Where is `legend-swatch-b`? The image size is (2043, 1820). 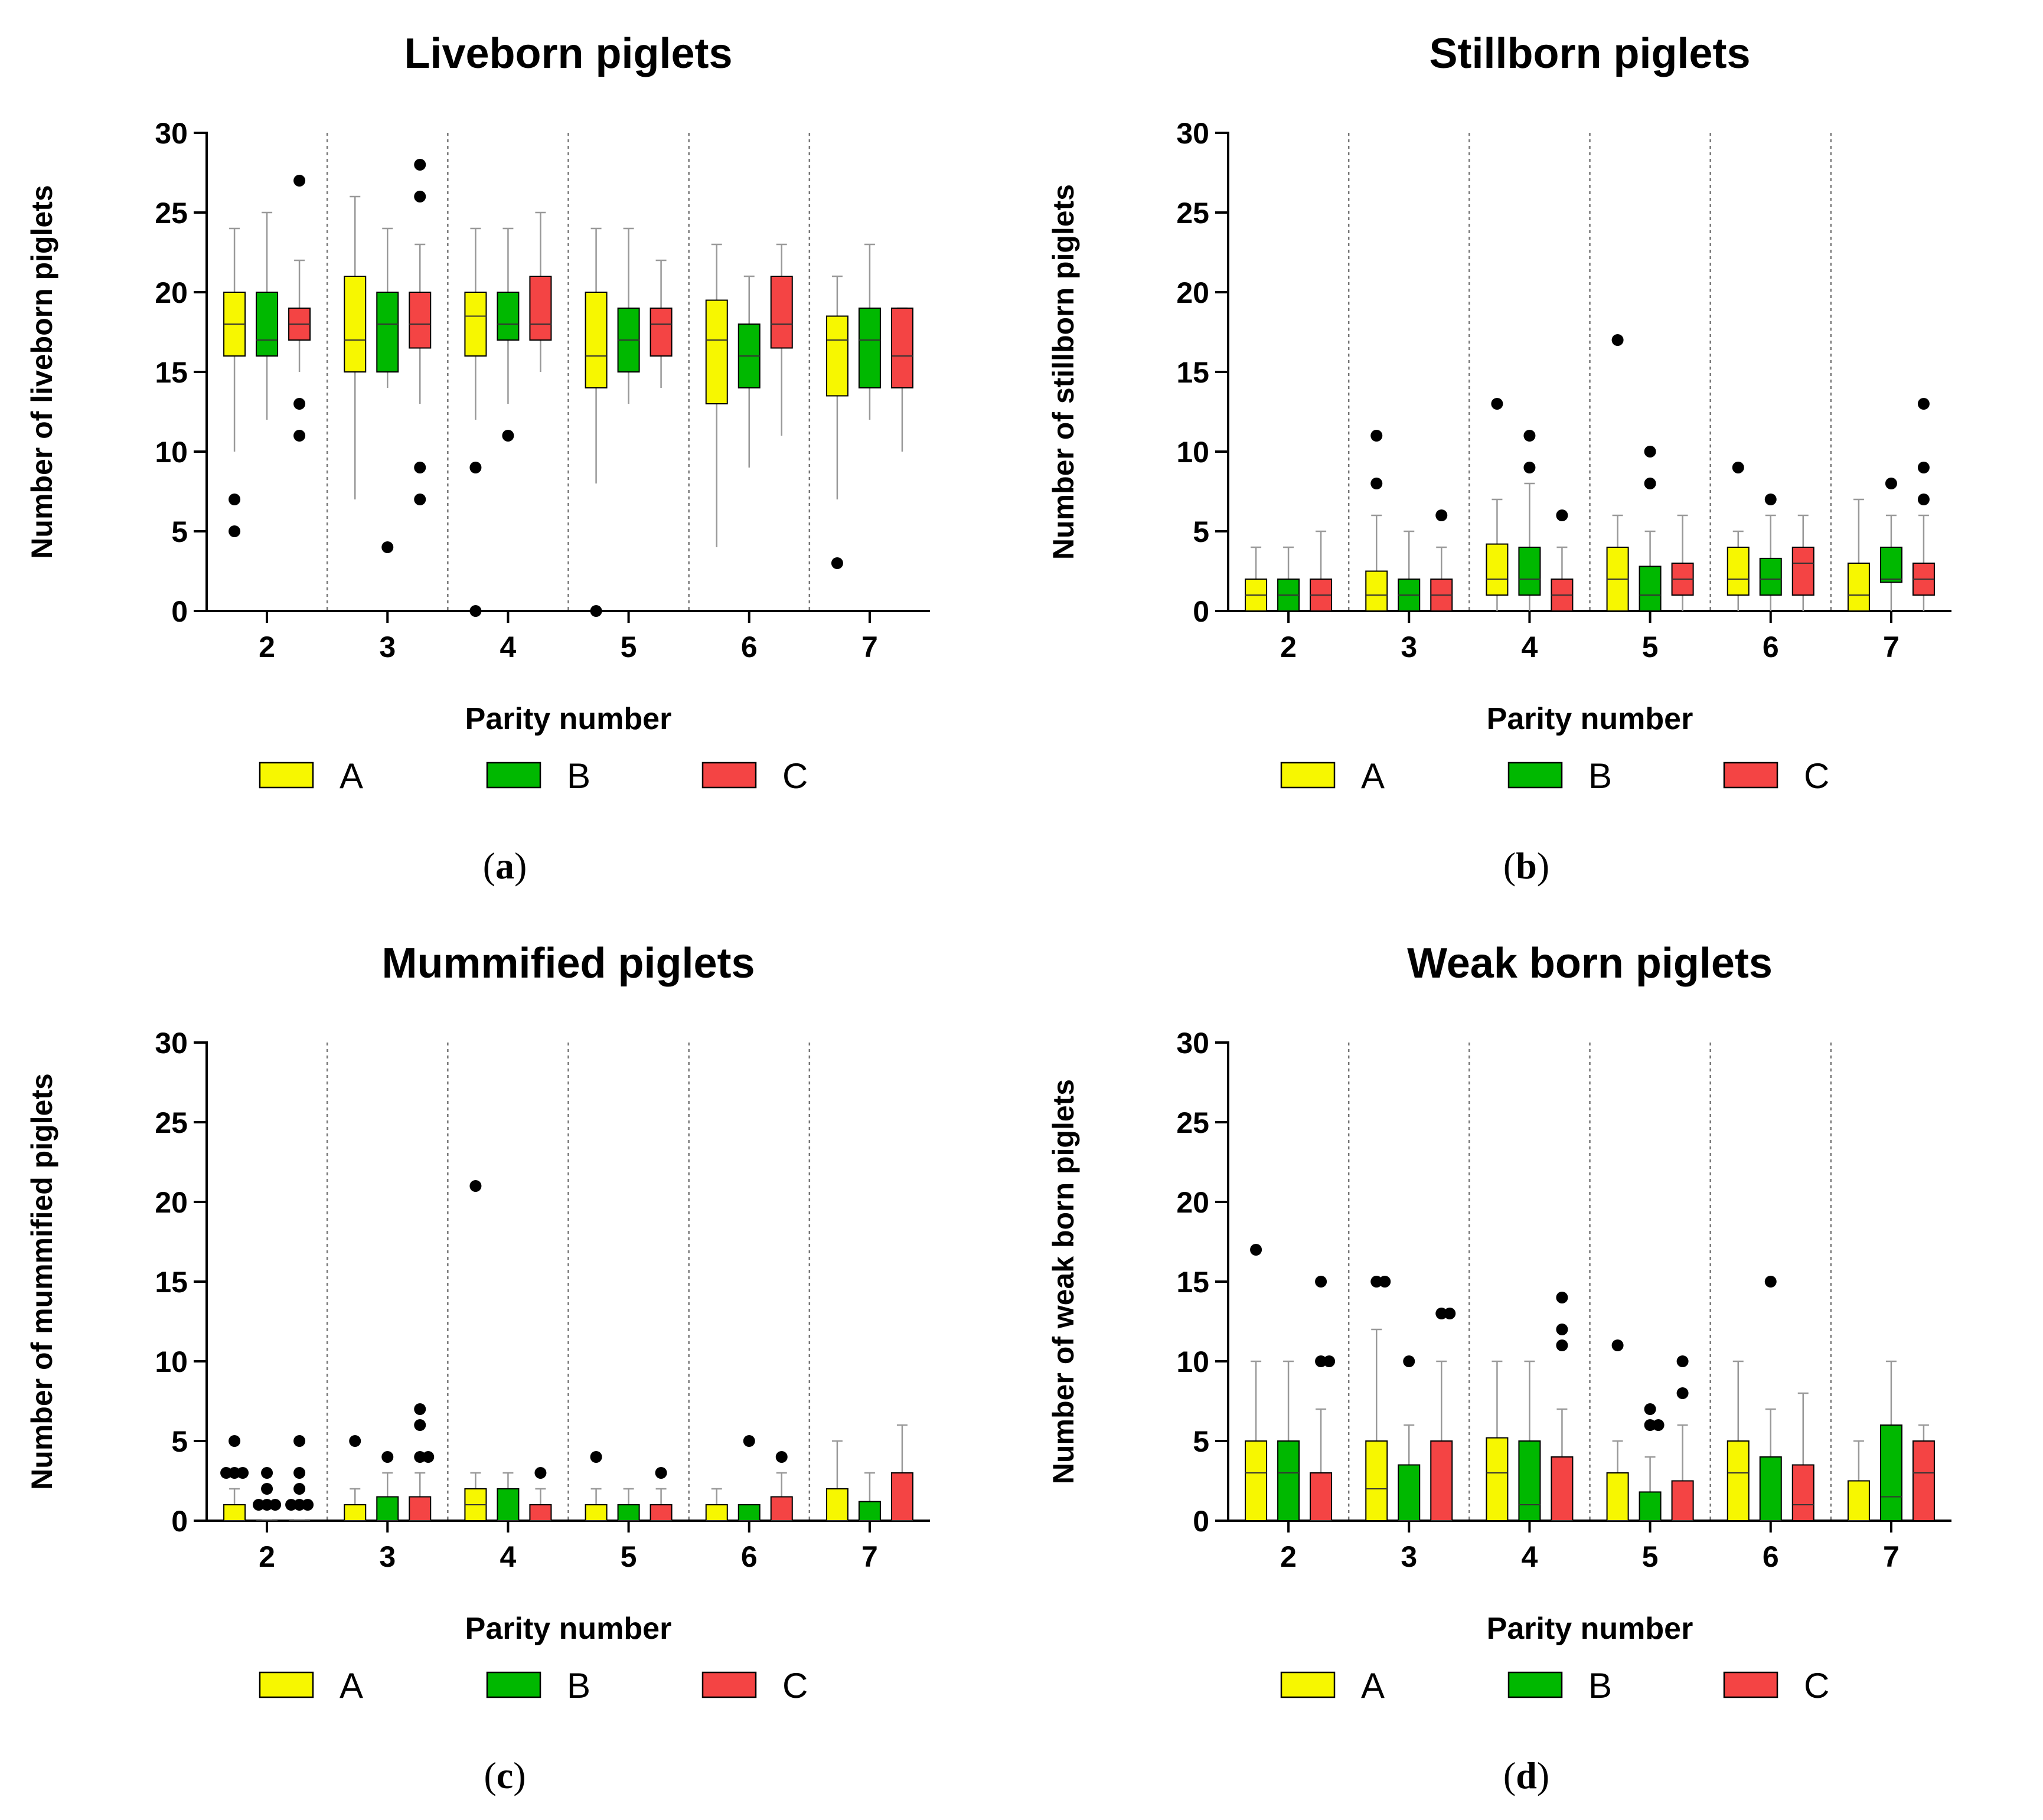
legend-swatch-b is located at coordinates (513, 775).